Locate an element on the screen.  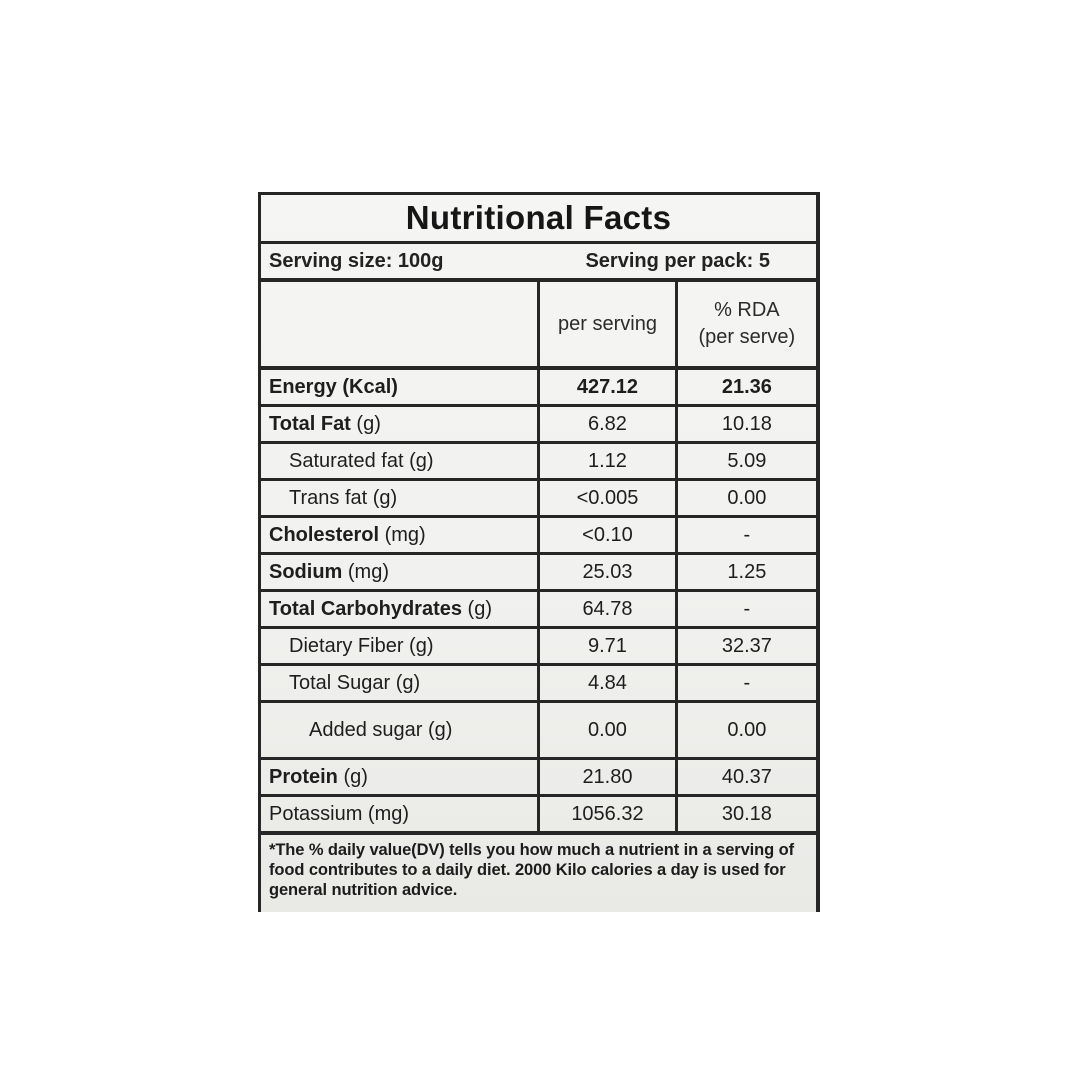
per-serving-value: 25.03 is located at coordinates (609, 572).